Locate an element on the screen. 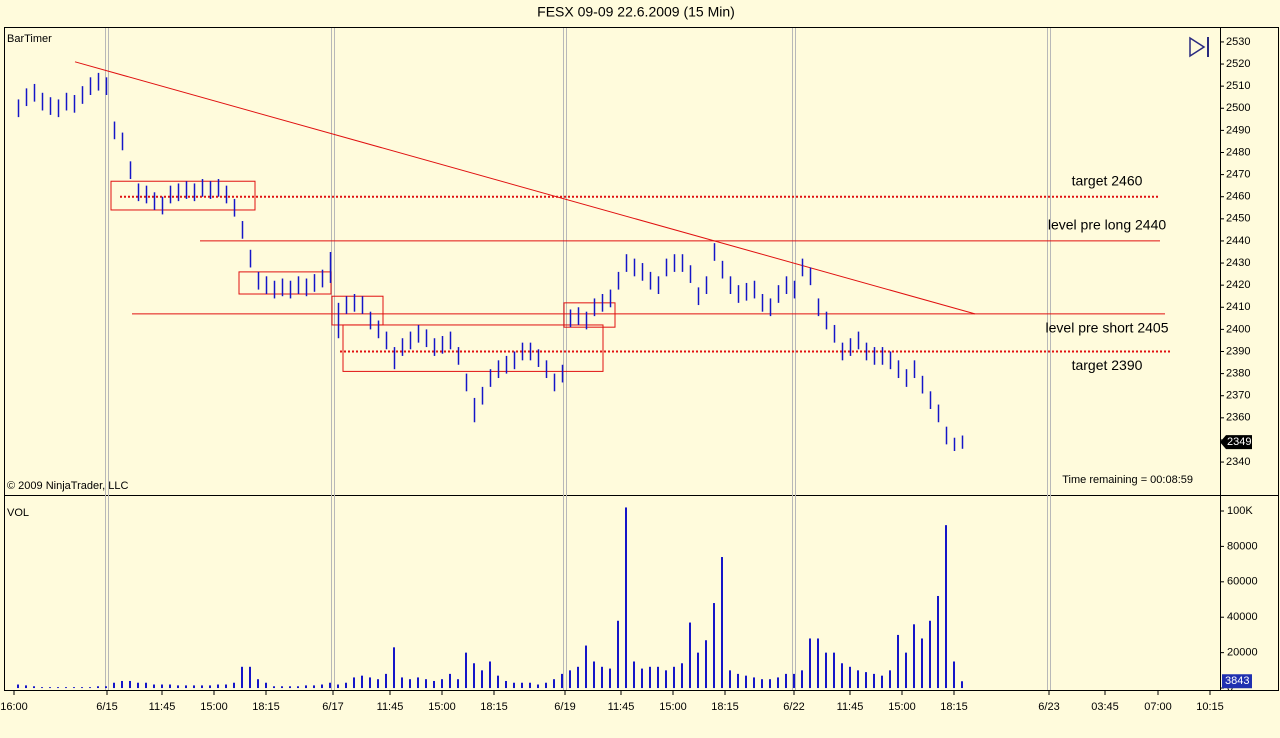  annotation-label: level pre short 2405 is located at coordinates (1107, 328).